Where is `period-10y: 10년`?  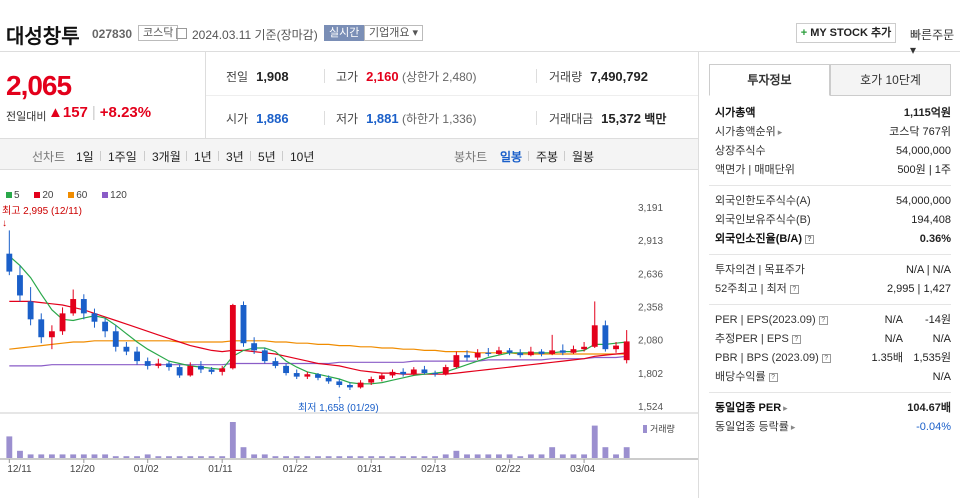 period-10y: 10년 is located at coordinates (302, 157).